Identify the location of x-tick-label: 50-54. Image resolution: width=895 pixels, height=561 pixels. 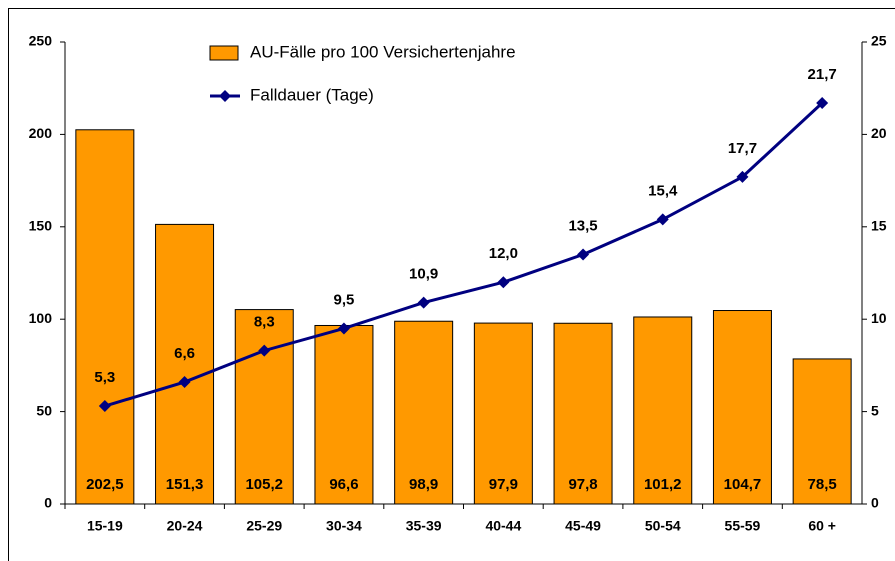
(663, 526).